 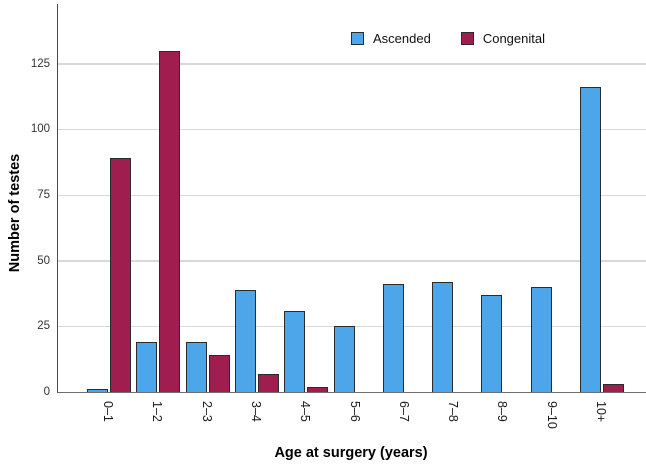 I want to click on bar-ascended-7–8, so click(x=442, y=337).